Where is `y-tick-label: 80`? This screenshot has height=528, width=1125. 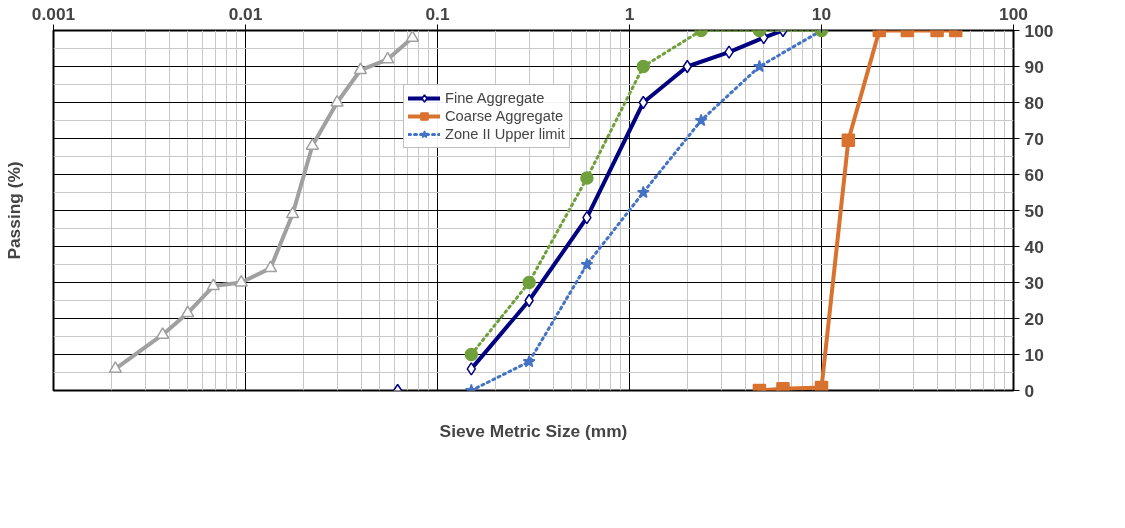
y-tick-label: 80 is located at coordinates (1034, 102).